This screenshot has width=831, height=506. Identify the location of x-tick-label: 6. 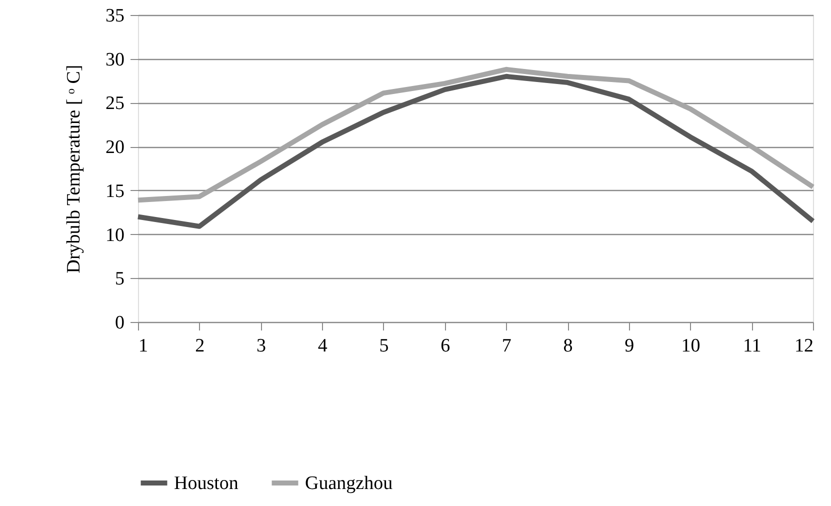
(445, 346).